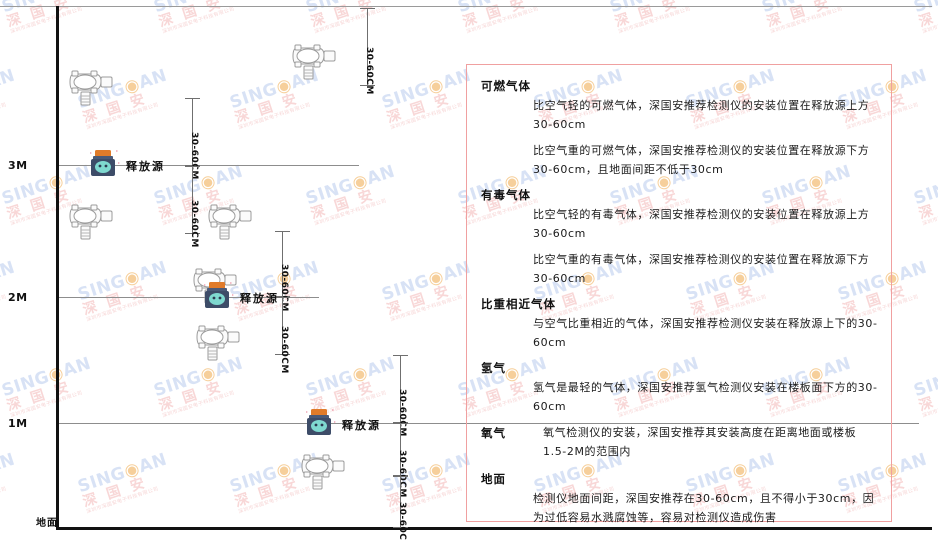 This screenshot has height=541, width=938. I want to click on level-line-2m, so click(189, 297).